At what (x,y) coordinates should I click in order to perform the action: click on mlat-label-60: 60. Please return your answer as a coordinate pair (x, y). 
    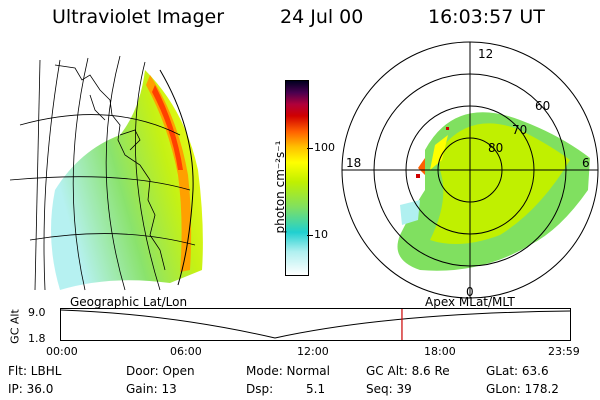
    Looking at the image, I should click on (542, 106).